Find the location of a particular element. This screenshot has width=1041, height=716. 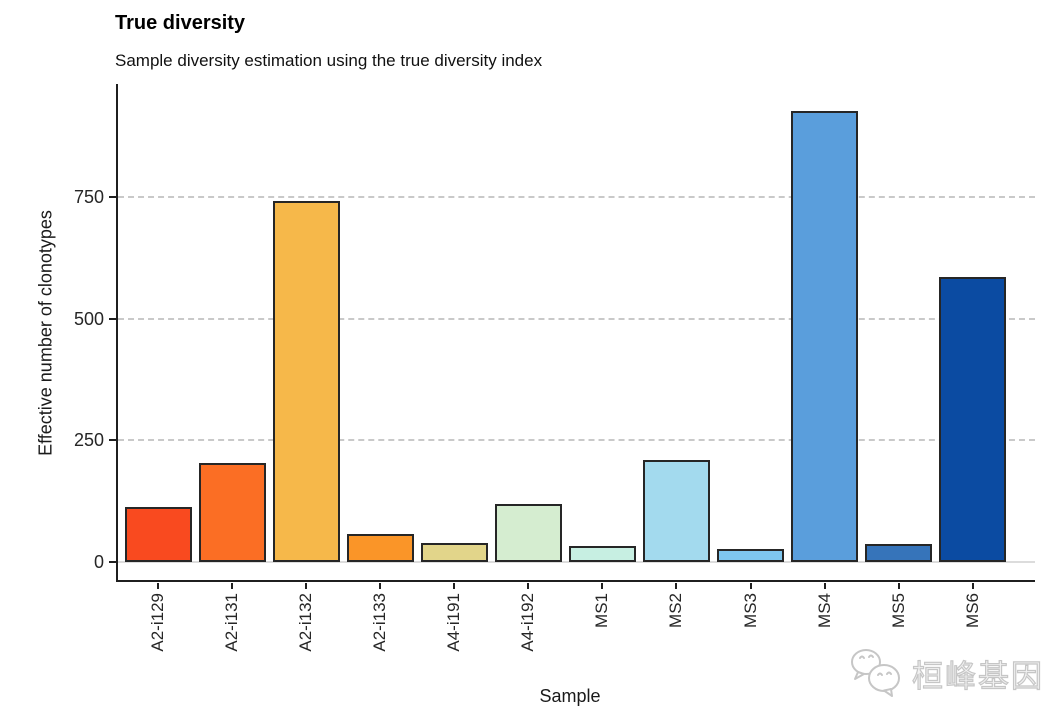

x-tick-label-A4-i191: A4-i191 is located at coordinates (454, 622).